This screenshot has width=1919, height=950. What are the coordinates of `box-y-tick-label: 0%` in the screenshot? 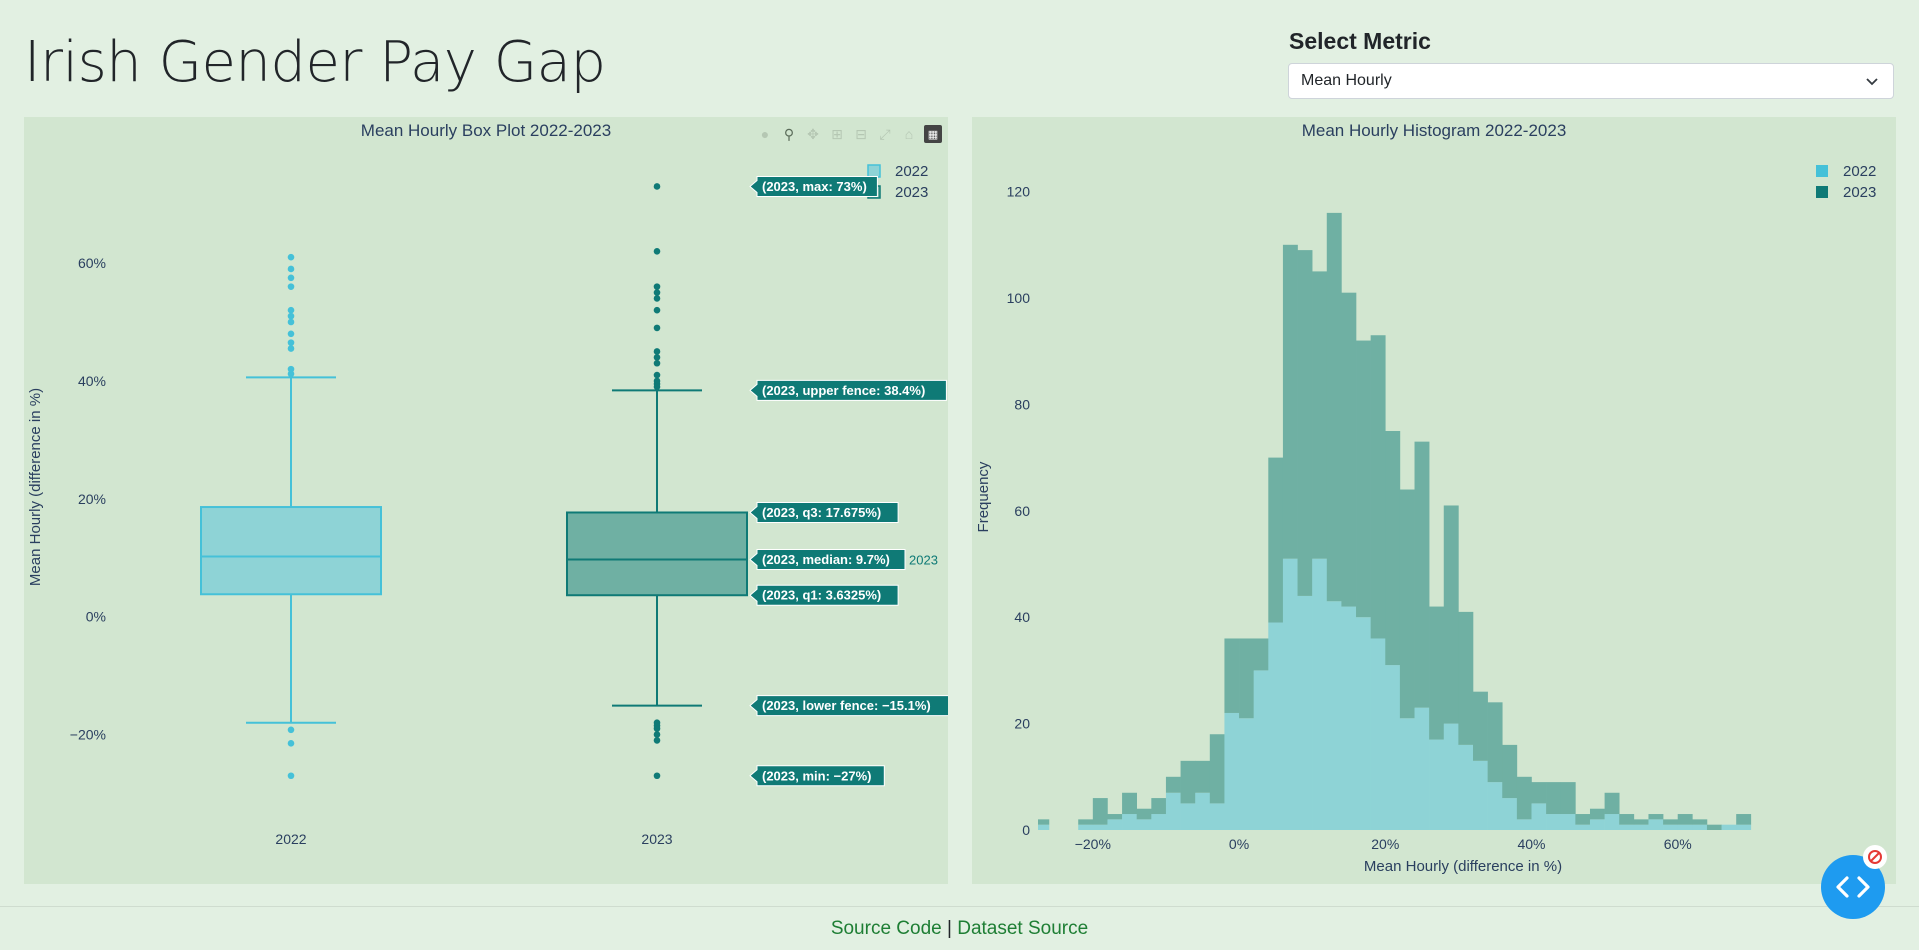 It's located at (96, 617).